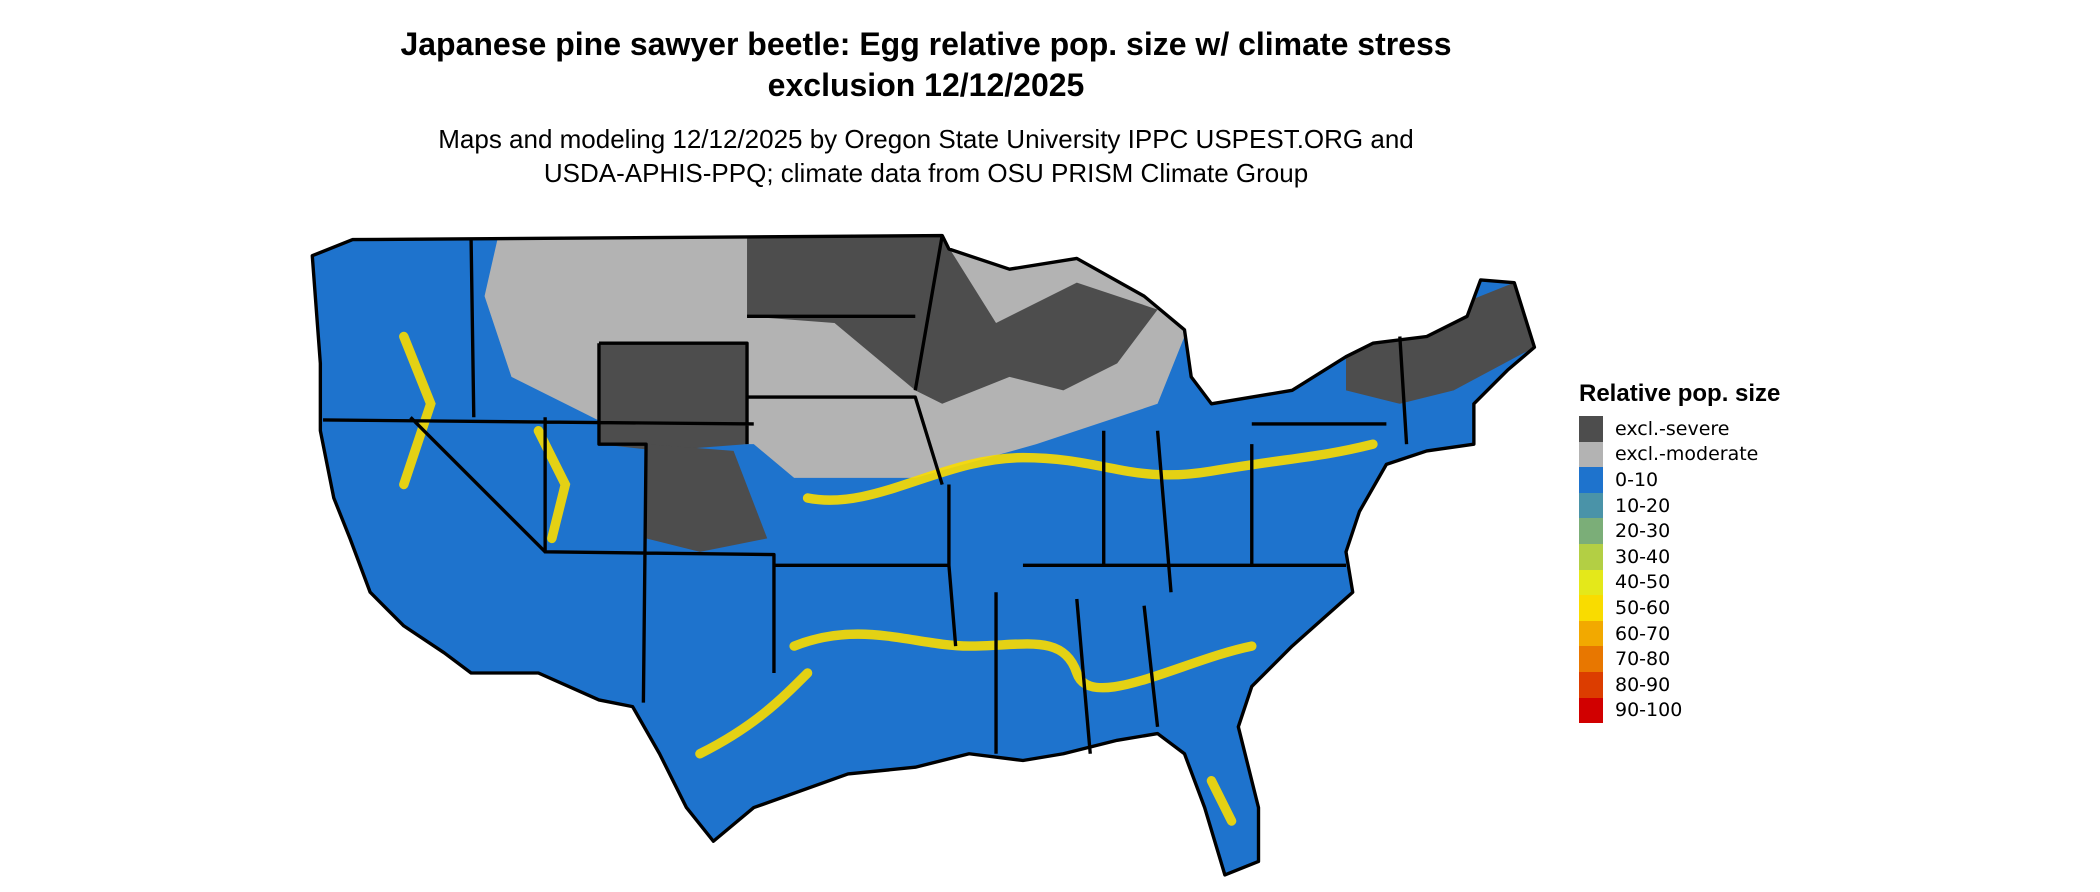 This screenshot has height=892, width=2100. I want to click on legend-label: excl.-severe, so click(1672, 428).